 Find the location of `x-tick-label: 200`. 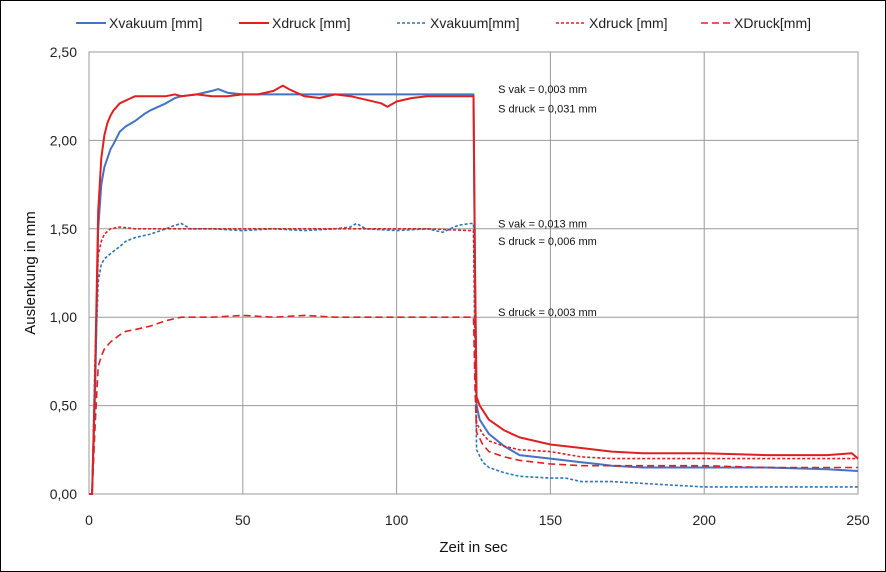

x-tick-label: 200 is located at coordinates (705, 520).